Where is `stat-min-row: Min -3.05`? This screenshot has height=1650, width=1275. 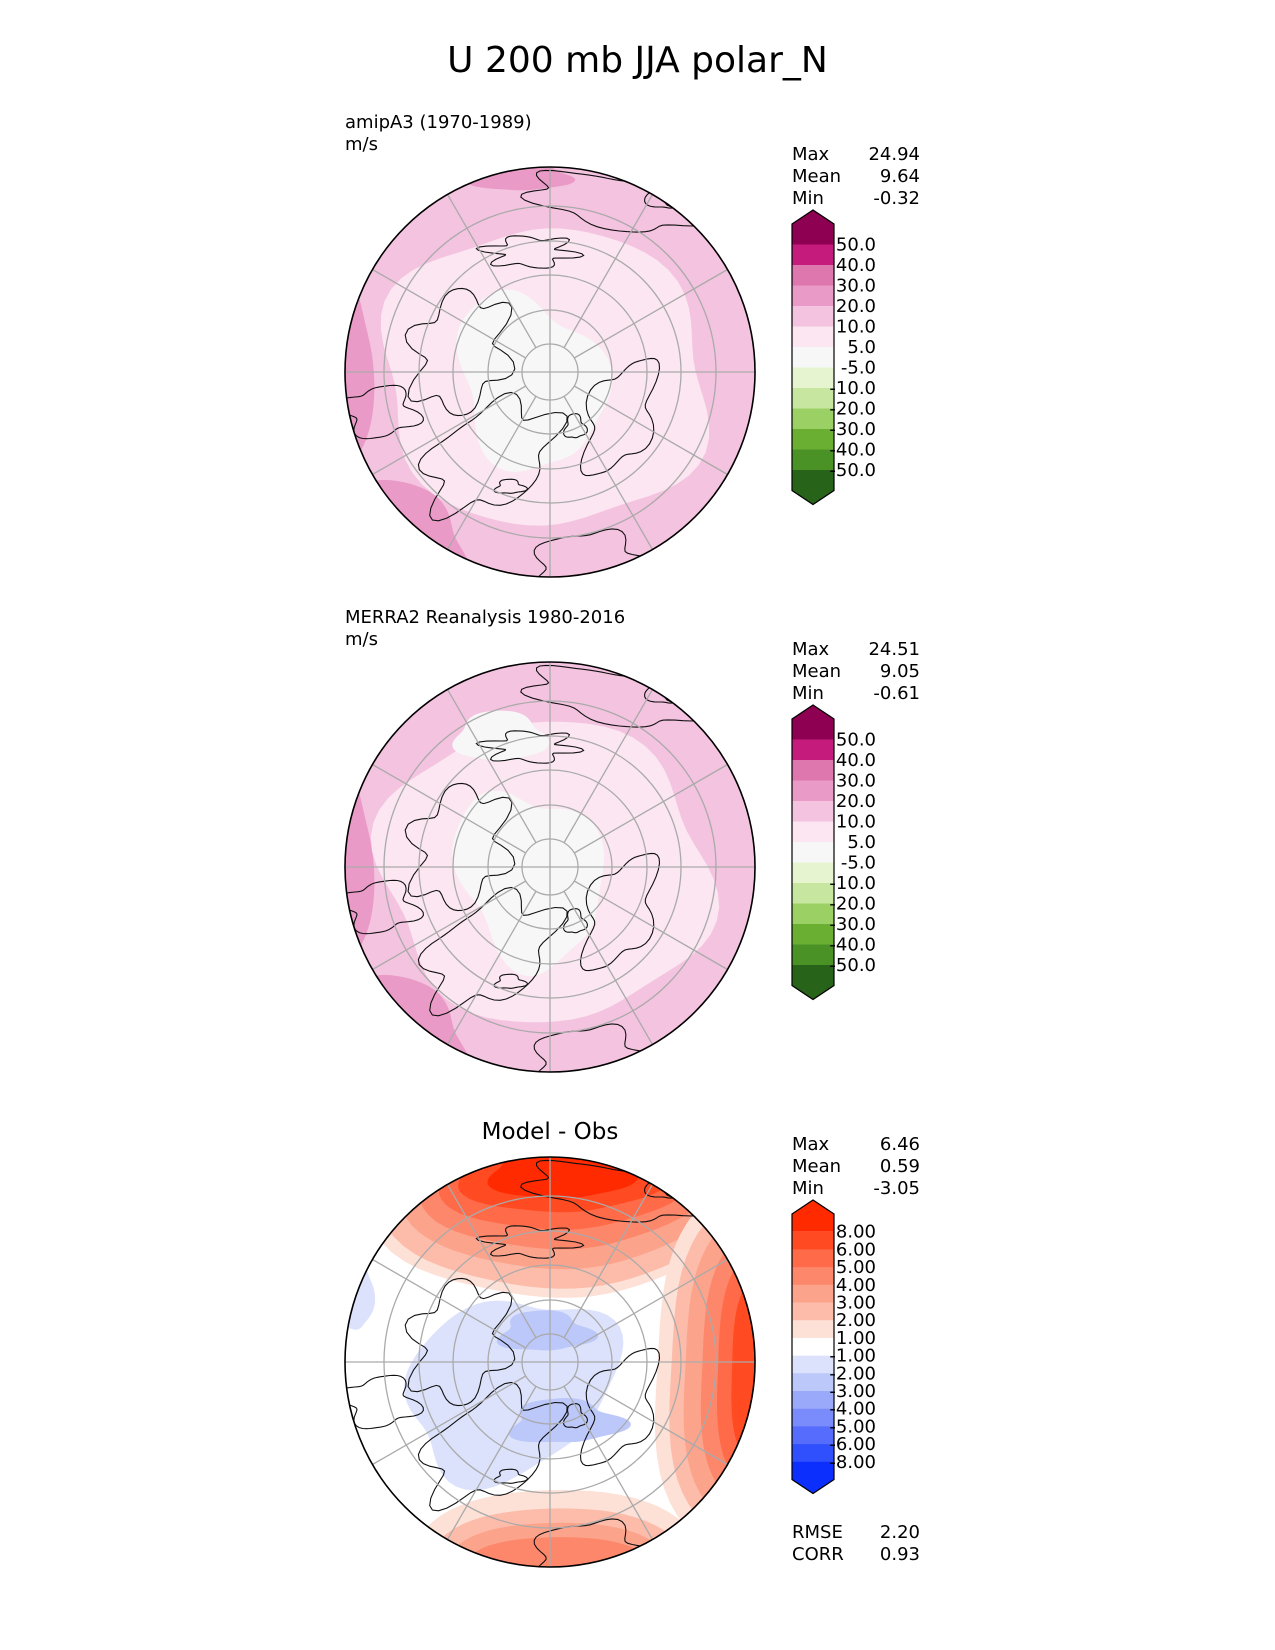 stat-min-row: Min -3.05 is located at coordinates (856, 1189).